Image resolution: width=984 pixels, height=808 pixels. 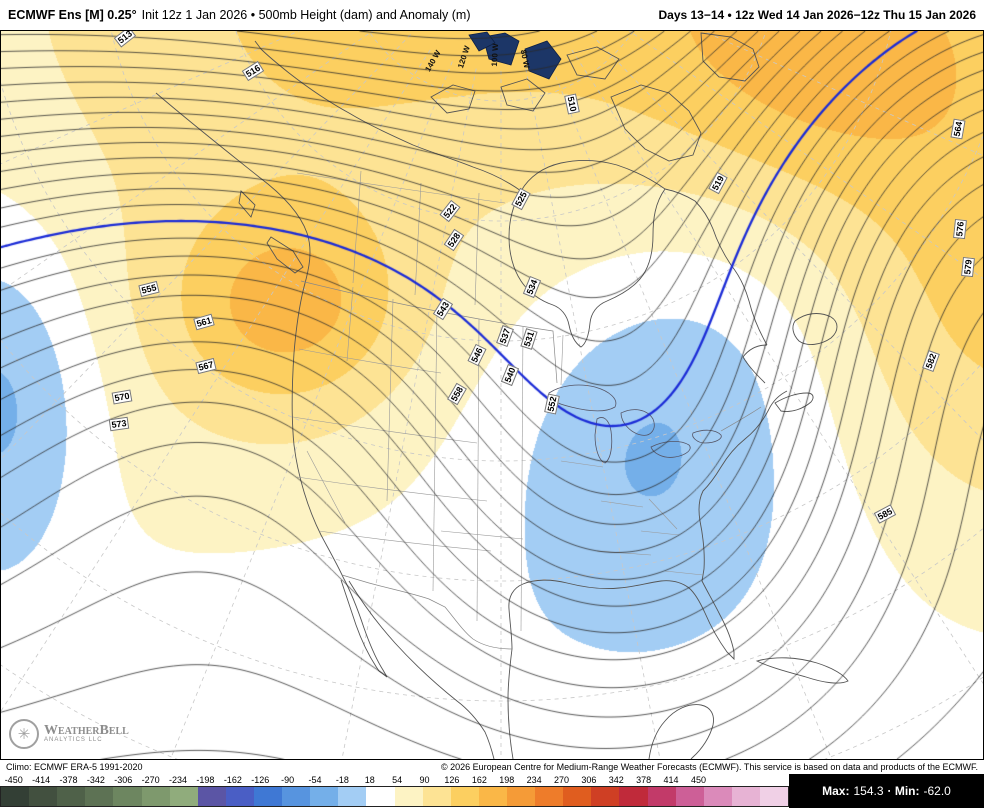 I want to click on colorbar-tick: 54, so click(x=397, y=780).